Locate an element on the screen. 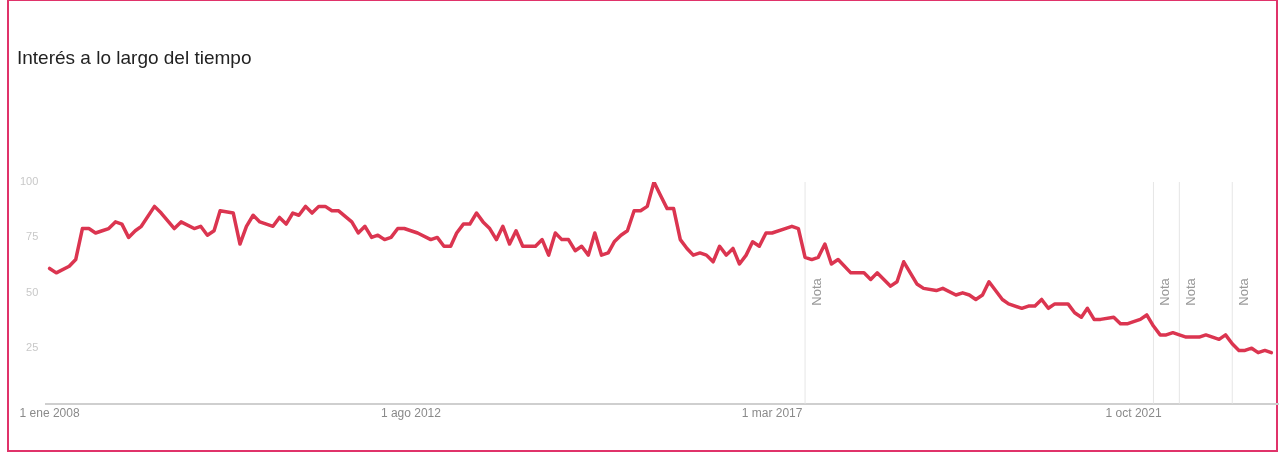 This screenshot has width=1280, height=454. x-tick-label: 1 ago 2012 is located at coordinates (411, 413).